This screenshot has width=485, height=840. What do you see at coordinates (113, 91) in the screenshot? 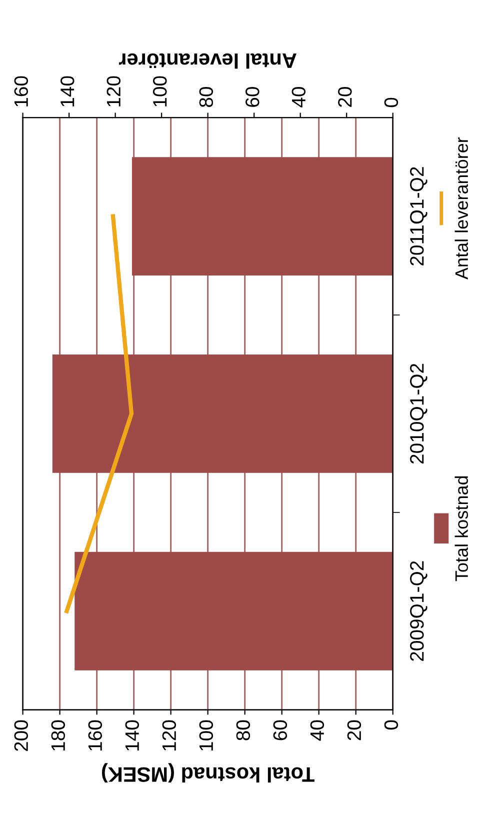
I see `x2-tick-label: 120` at bounding box center [113, 91].